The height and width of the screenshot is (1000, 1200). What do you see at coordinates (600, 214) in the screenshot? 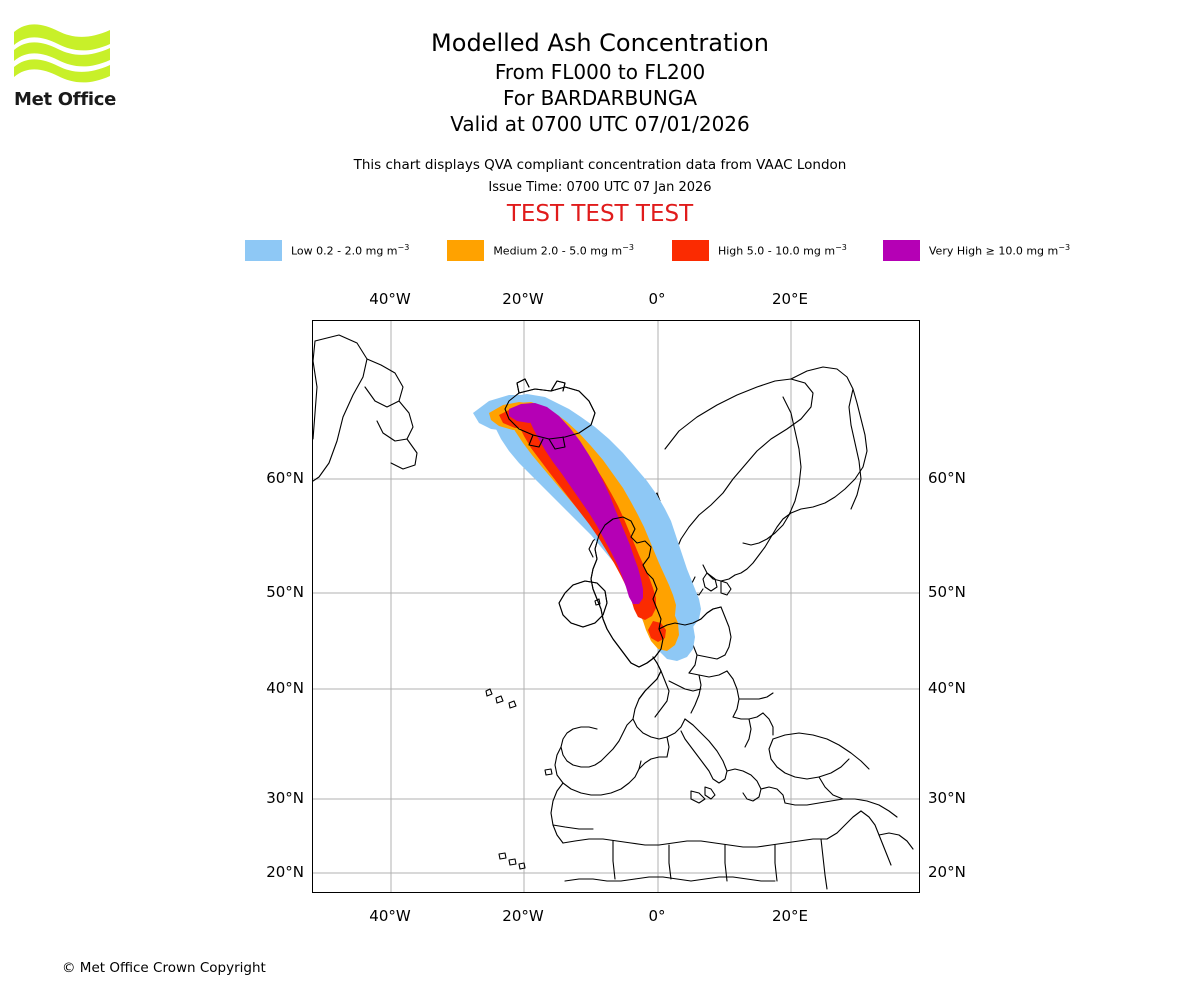
I see `test-watermark: TEST TEST TEST` at bounding box center [600, 214].